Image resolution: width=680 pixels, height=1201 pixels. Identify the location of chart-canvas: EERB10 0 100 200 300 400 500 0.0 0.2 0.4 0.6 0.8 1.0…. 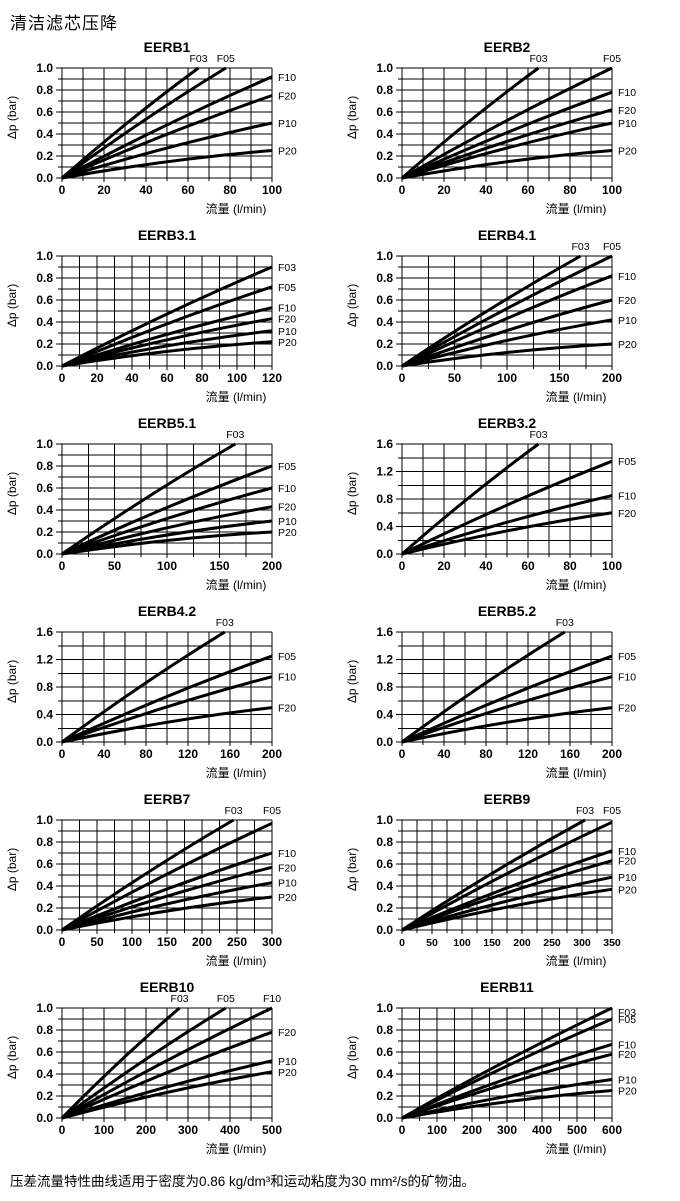
(151, 1067).